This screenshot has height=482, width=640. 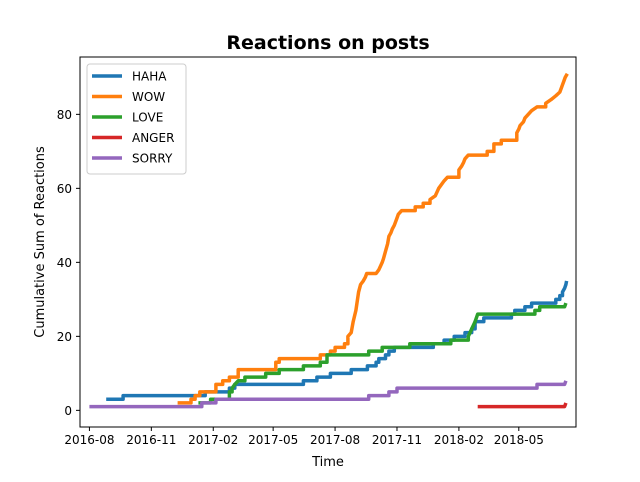 I want to click on y-axis-ticks: 0 20 40 60 80, so click(x=68, y=263).